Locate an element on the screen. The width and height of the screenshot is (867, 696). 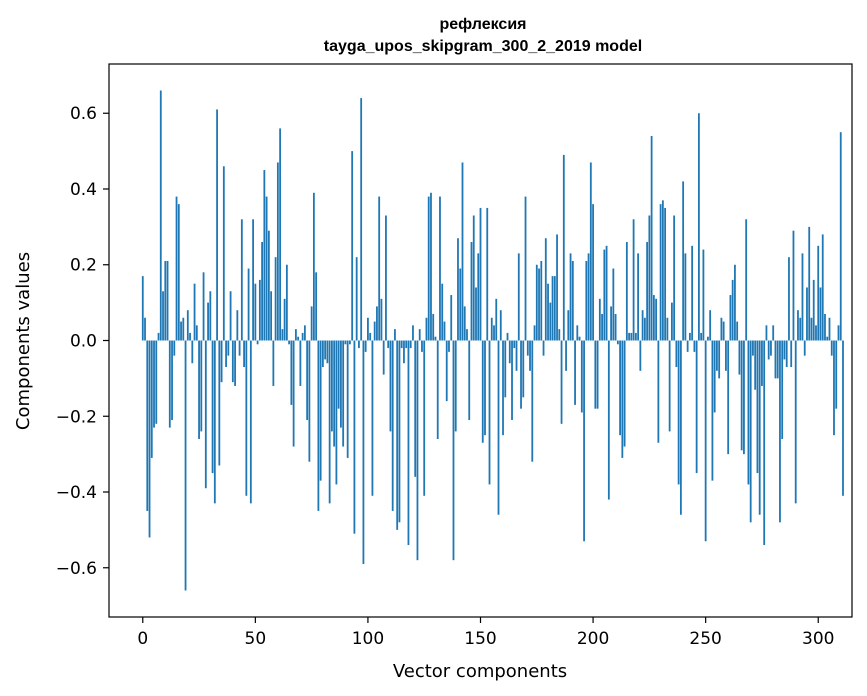
y-tick-label: −0.2 is located at coordinates (76, 417).